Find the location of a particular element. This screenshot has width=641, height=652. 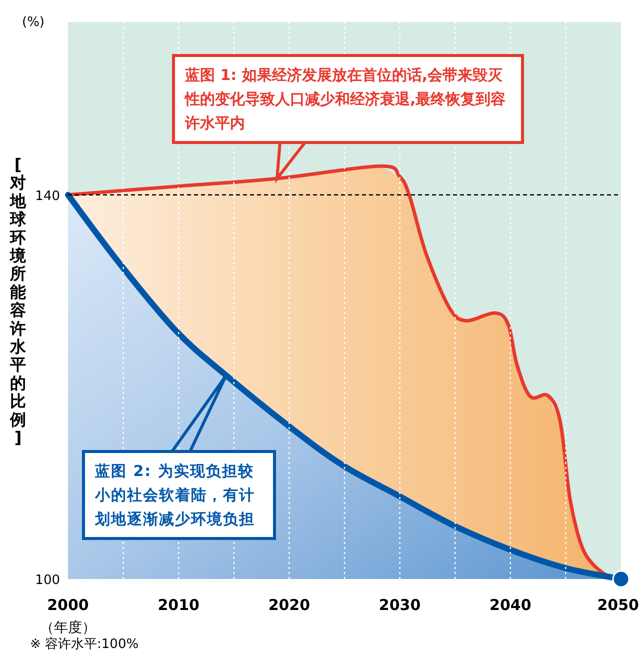

text: ※ 容许水平:100% is located at coordinates (84, 644).